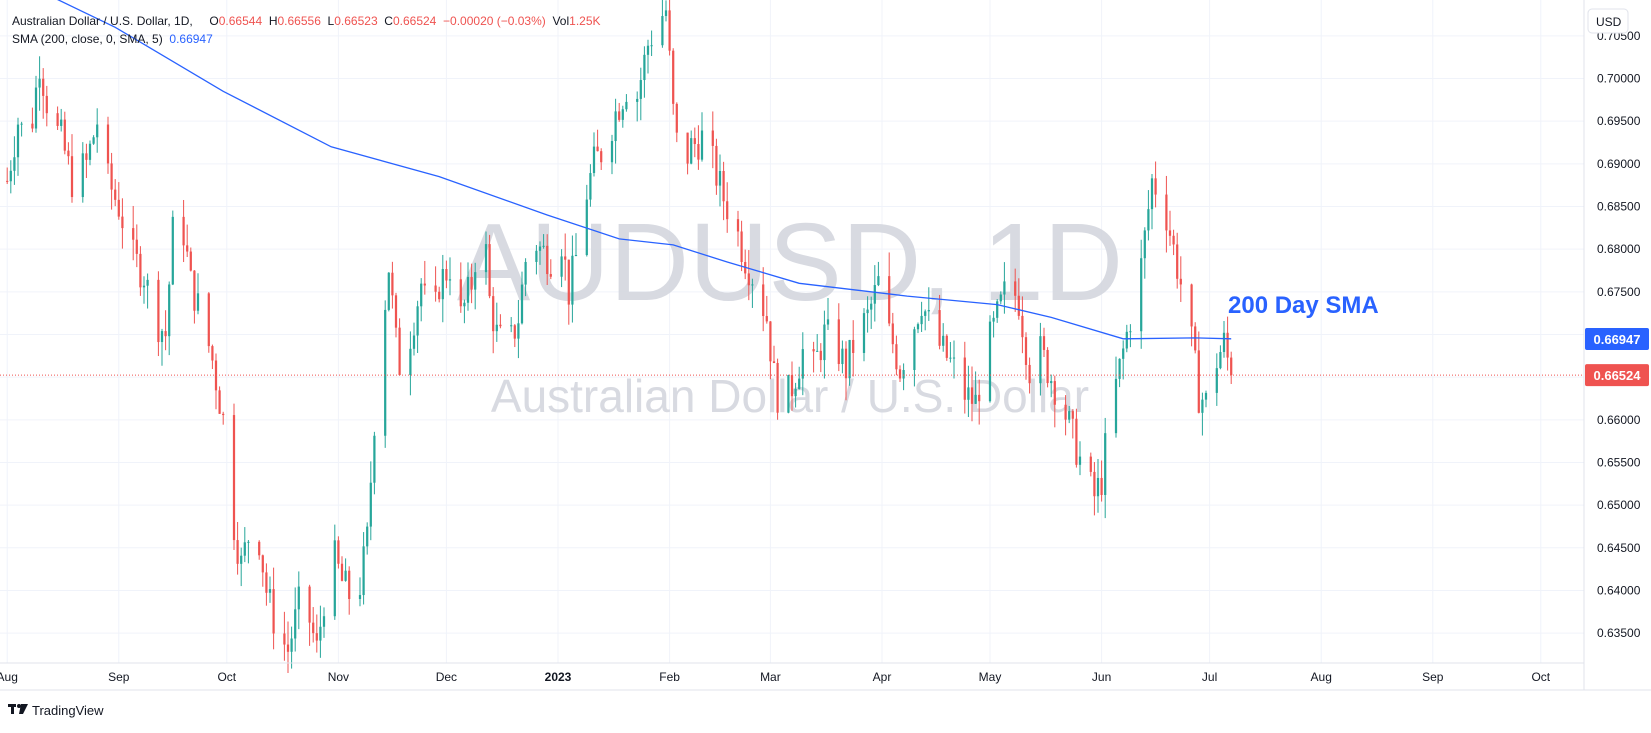 This screenshot has width=1651, height=733. Describe the element at coordinates (1101, 677) in the screenshot. I see `x-tick-label: Jun` at that location.